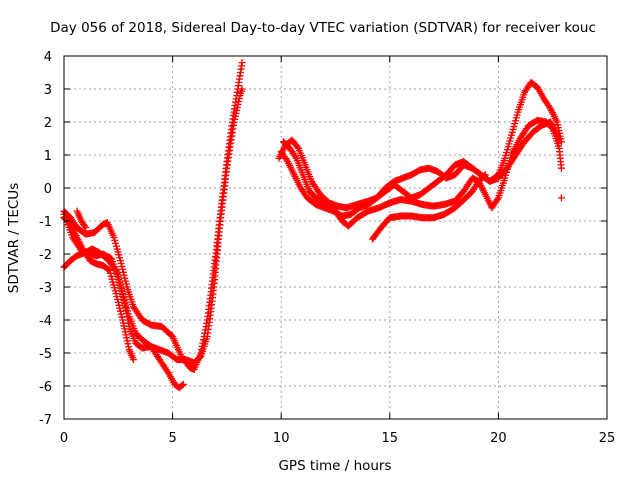 This screenshot has width=640, height=480. What do you see at coordinates (45, 420) in the screenshot?
I see `y-tick-label: -7` at bounding box center [45, 420].